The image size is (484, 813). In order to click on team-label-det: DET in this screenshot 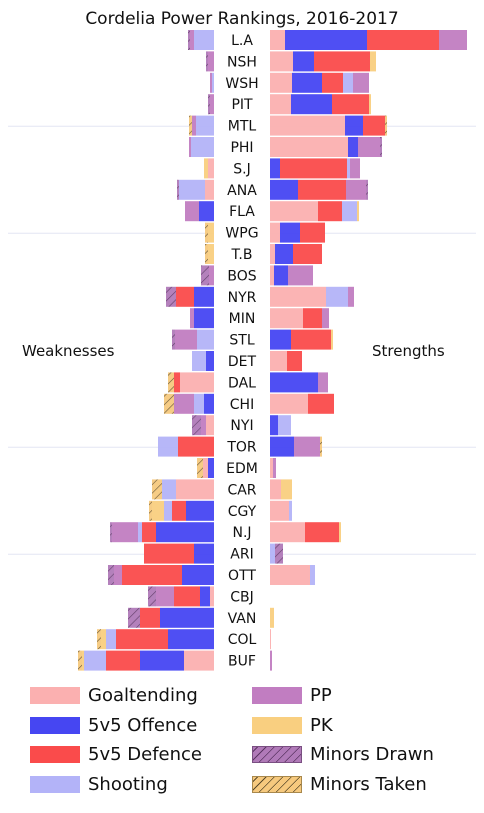, I will do `click(242, 362)`.